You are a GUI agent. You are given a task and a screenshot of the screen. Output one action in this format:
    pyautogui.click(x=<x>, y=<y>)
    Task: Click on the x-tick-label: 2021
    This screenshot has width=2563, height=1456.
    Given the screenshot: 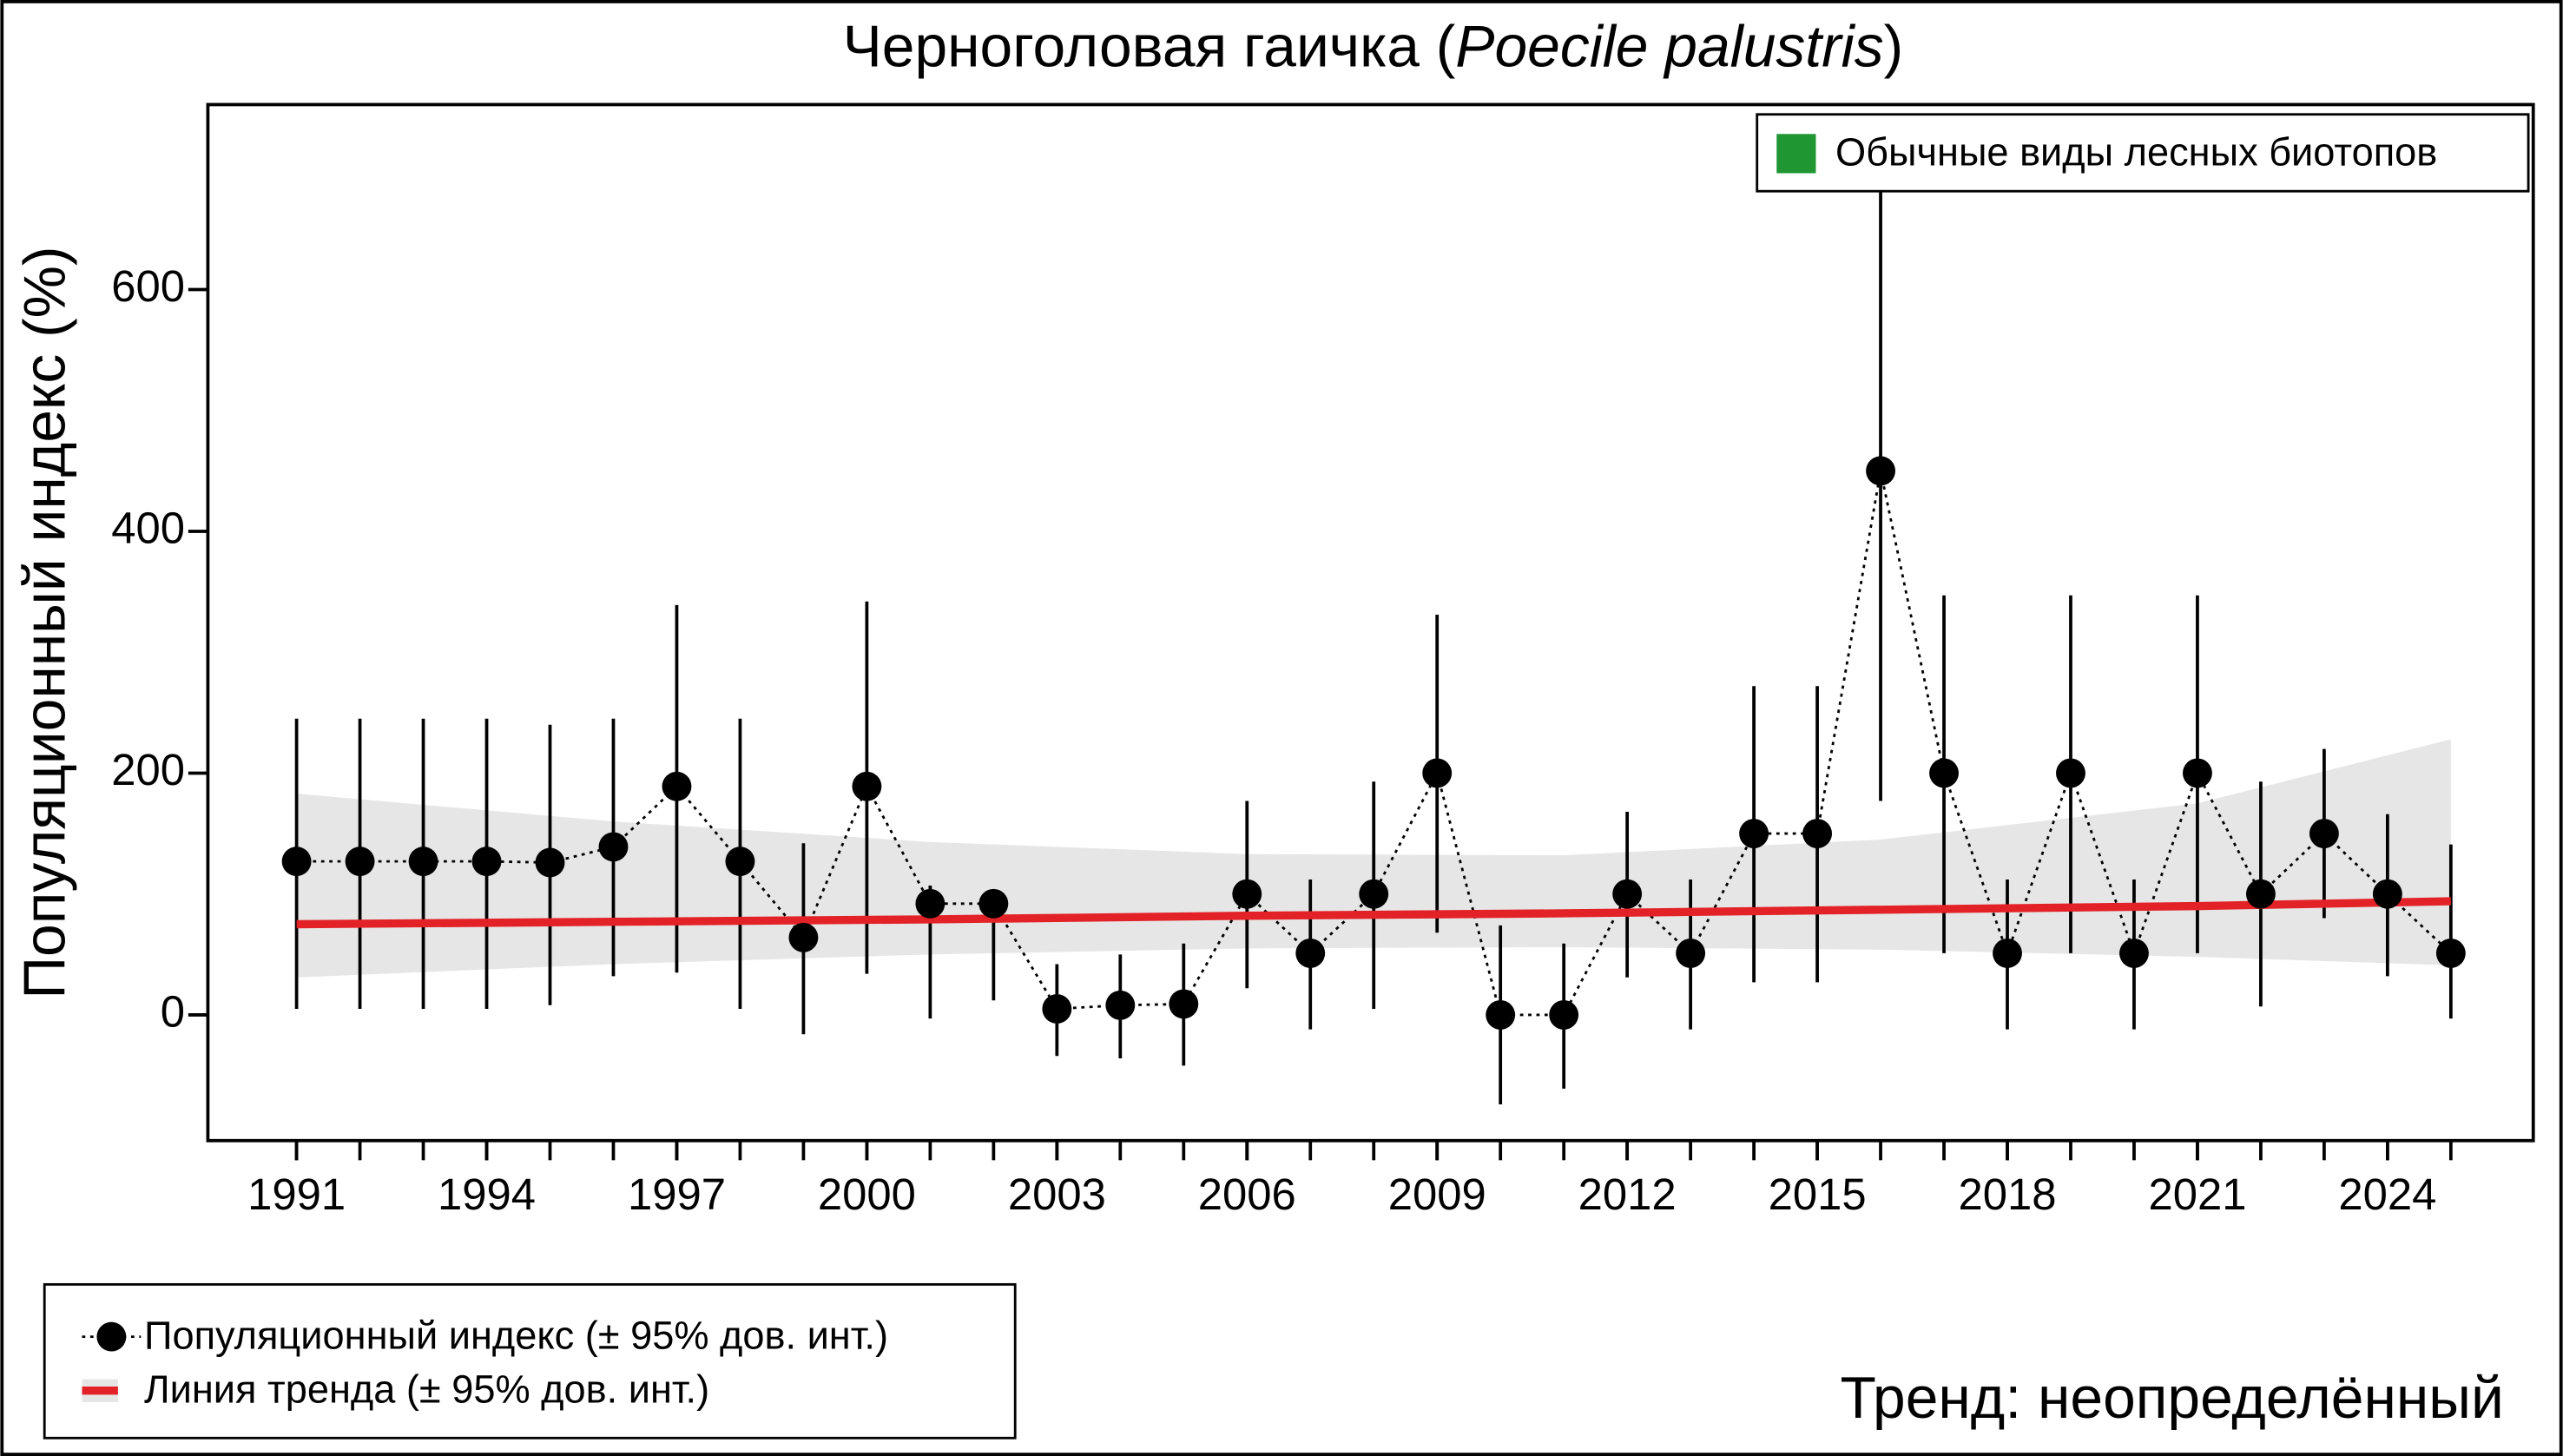 What is the action you would take?
    pyautogui.click(x=2197, y=1194)
    